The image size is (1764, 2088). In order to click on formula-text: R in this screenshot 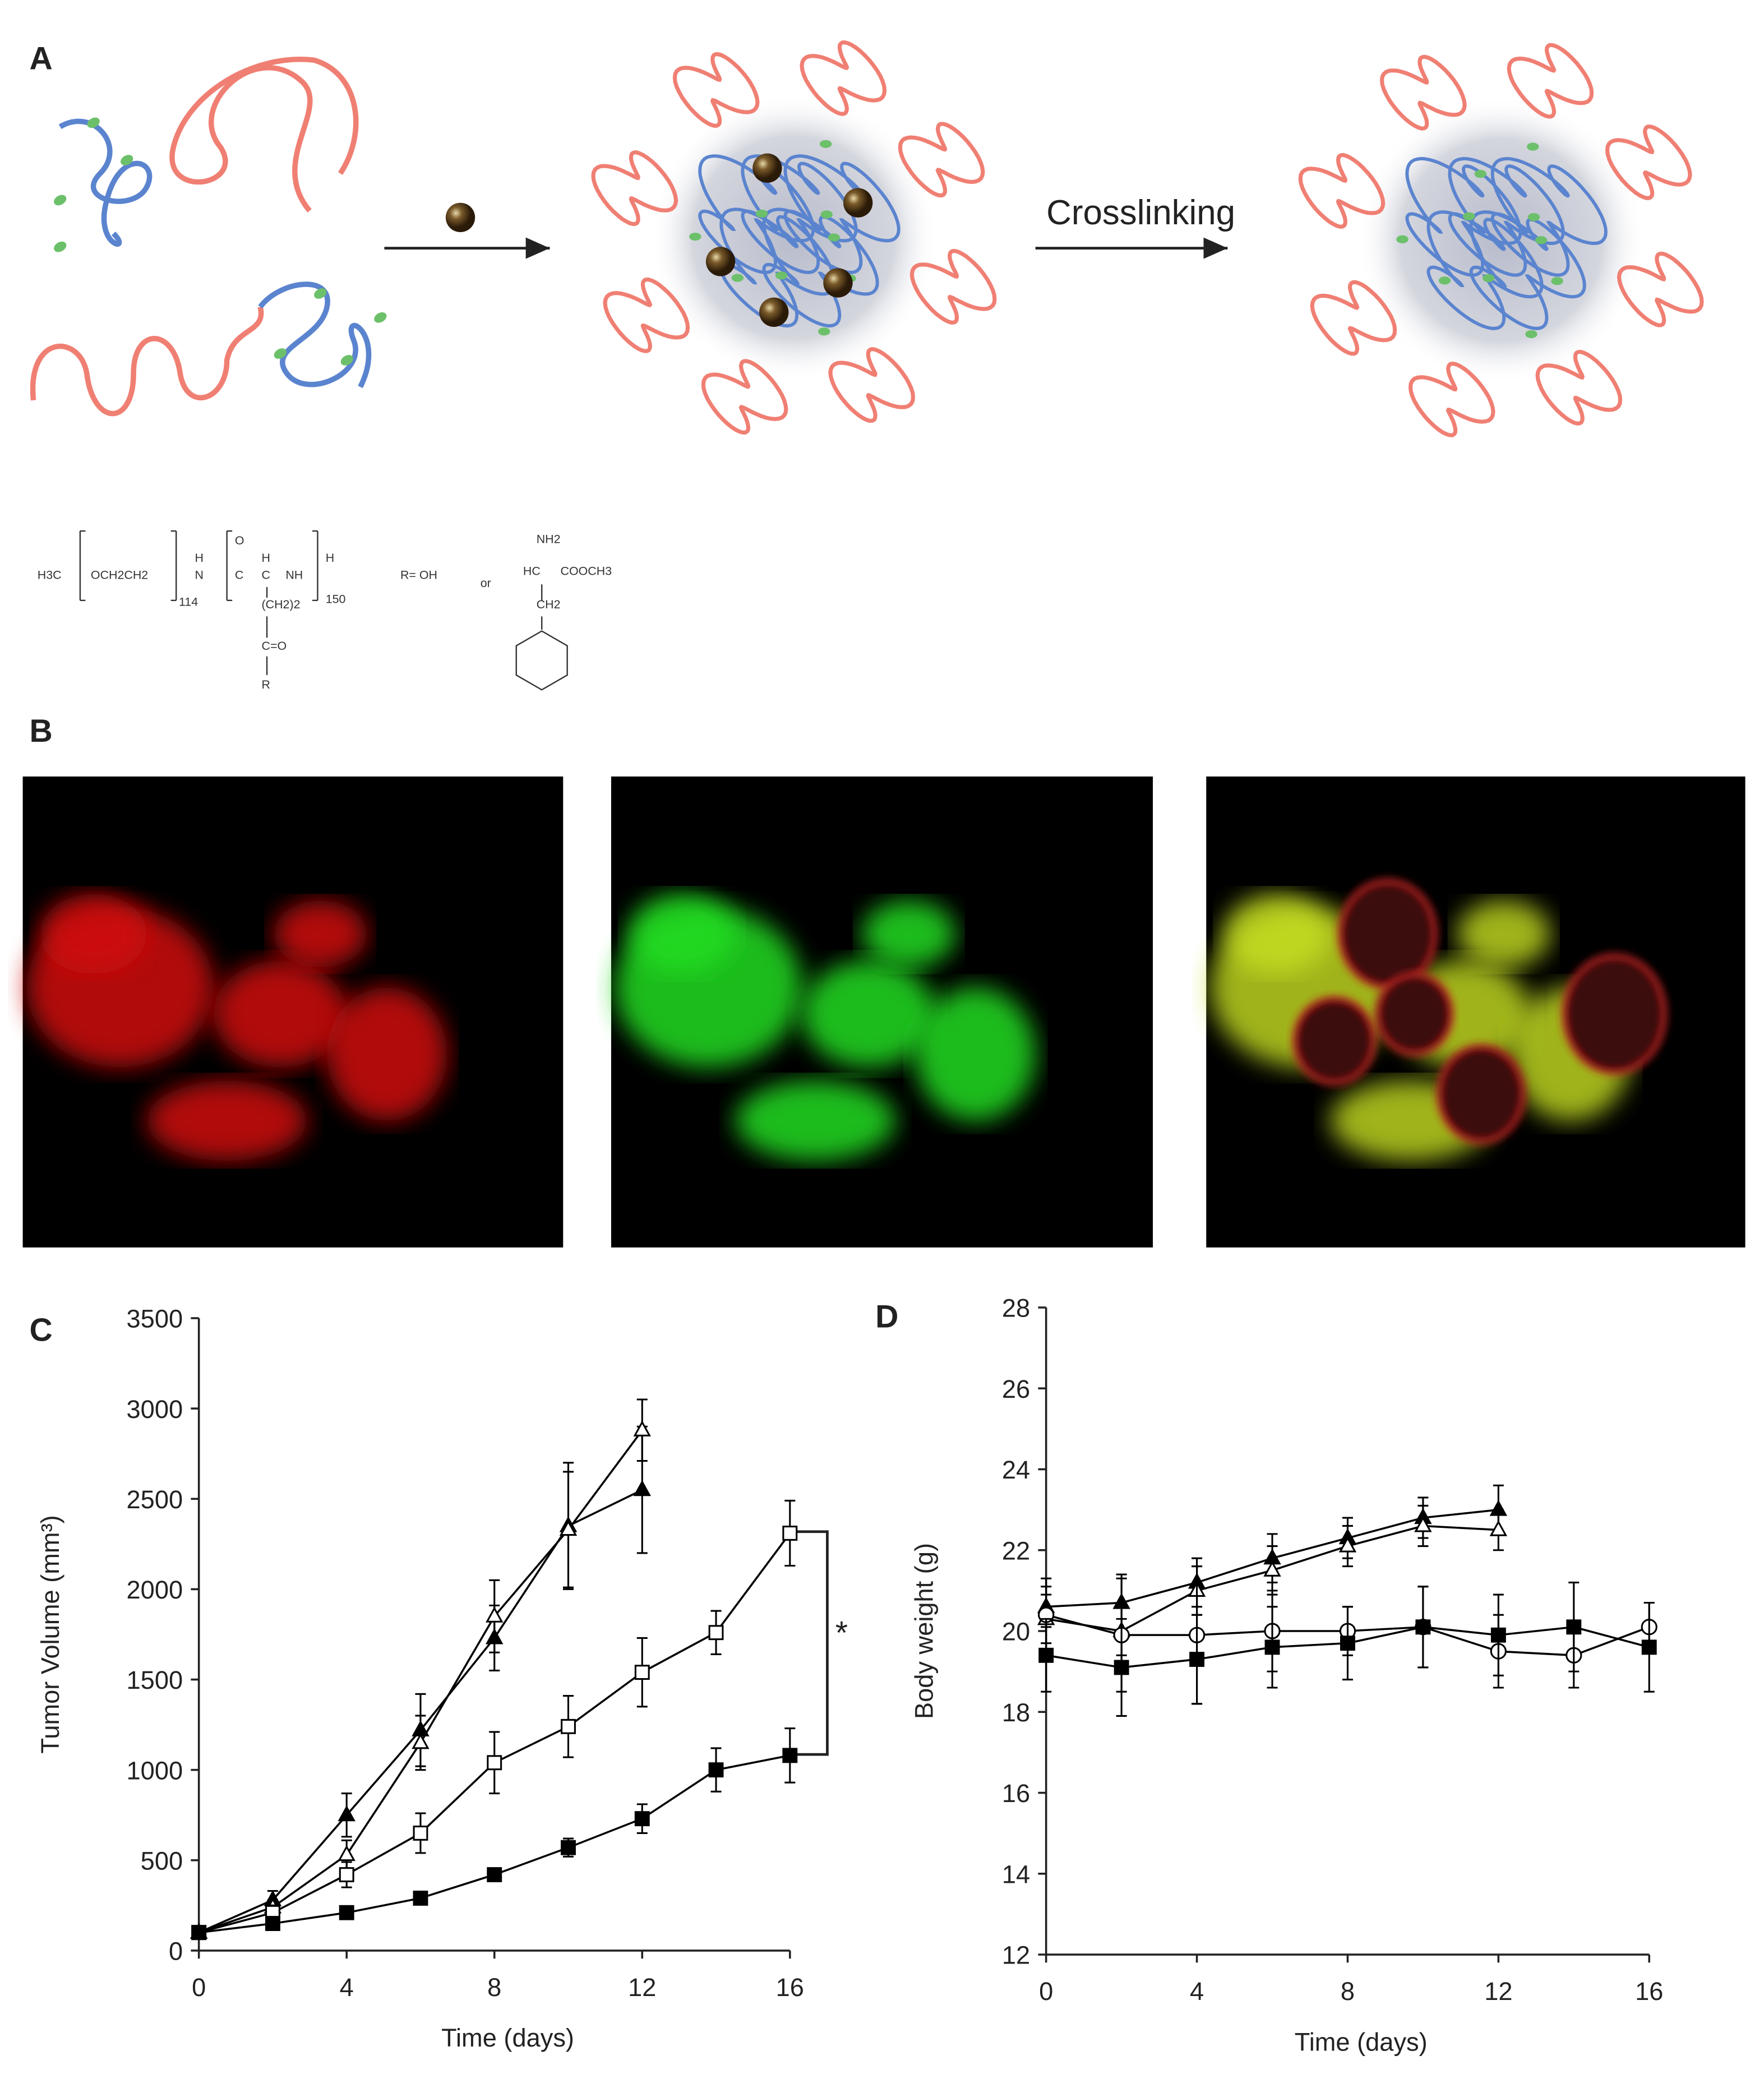, I will do `click(266, 684)`.